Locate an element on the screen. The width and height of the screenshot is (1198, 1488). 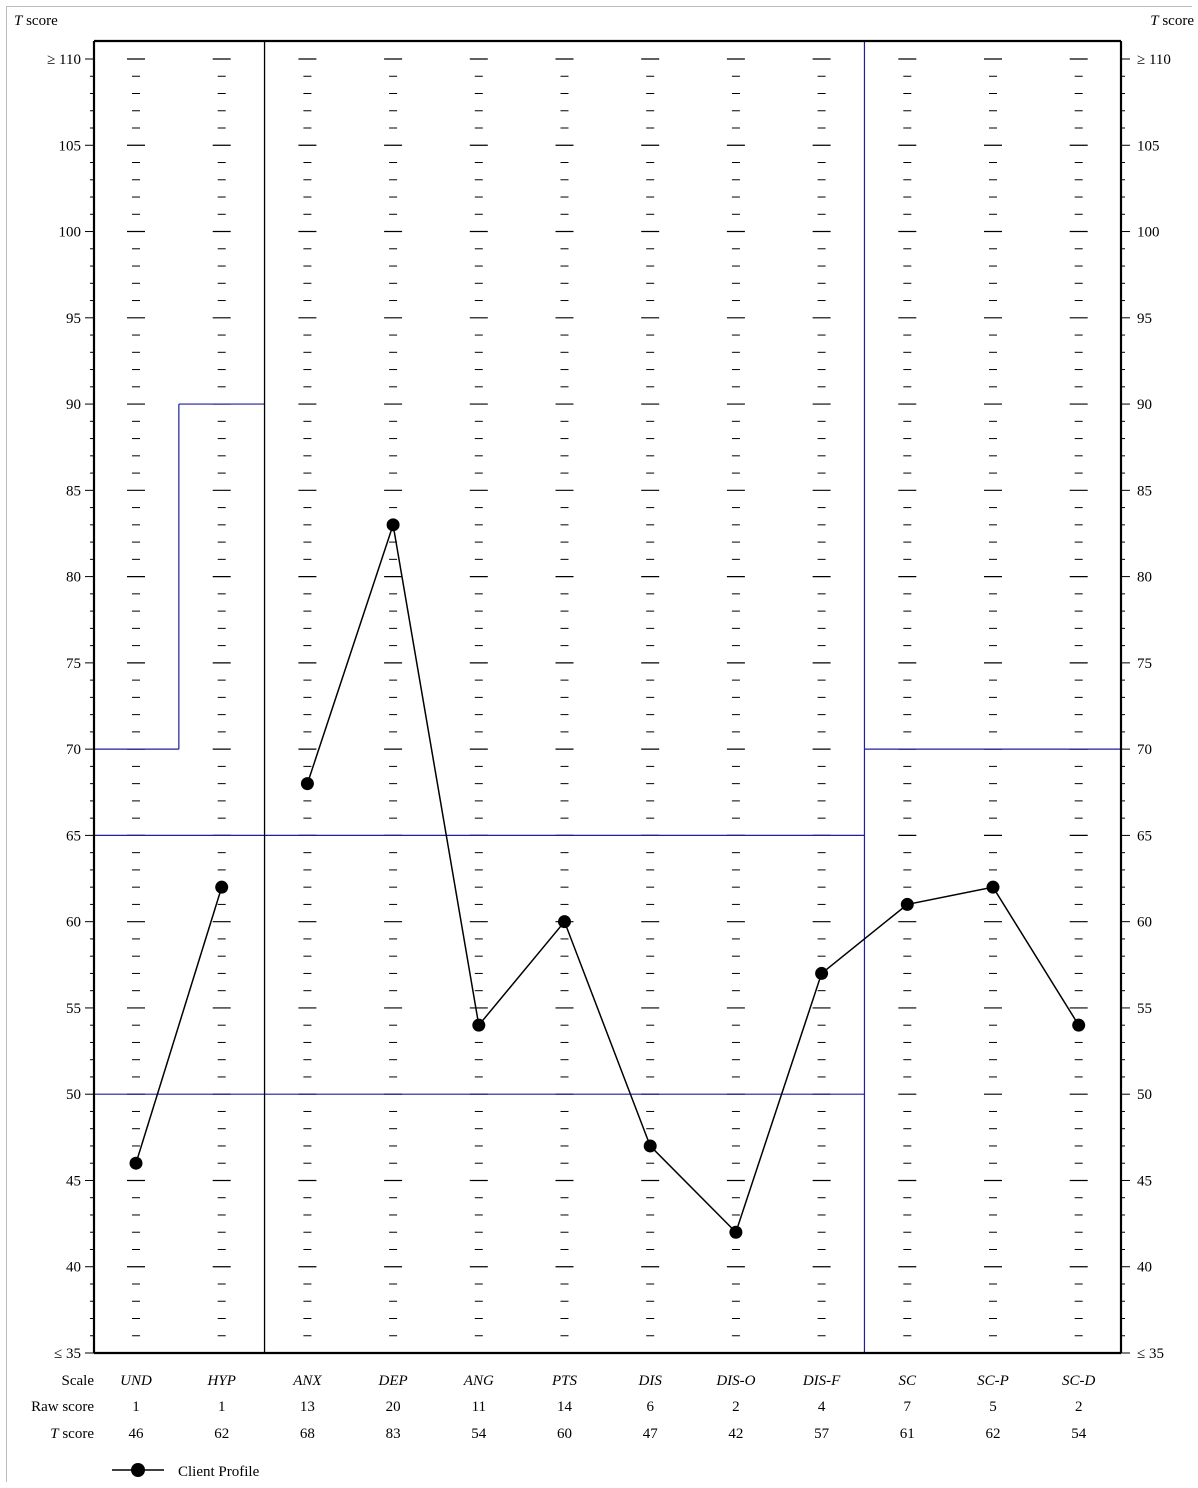
scale-und: UND is located at coordinates (136, 1381).